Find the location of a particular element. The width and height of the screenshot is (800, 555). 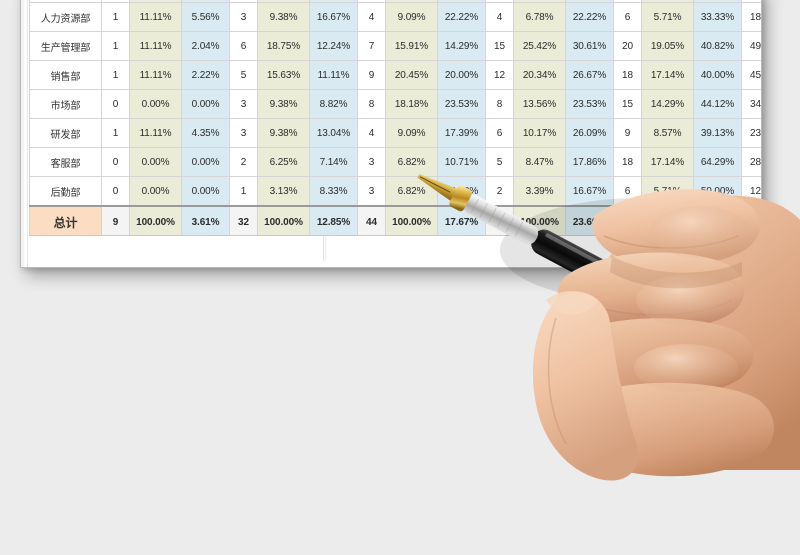

cell-g4-pct-b: 23.69% is located at coordinates (589, 221).